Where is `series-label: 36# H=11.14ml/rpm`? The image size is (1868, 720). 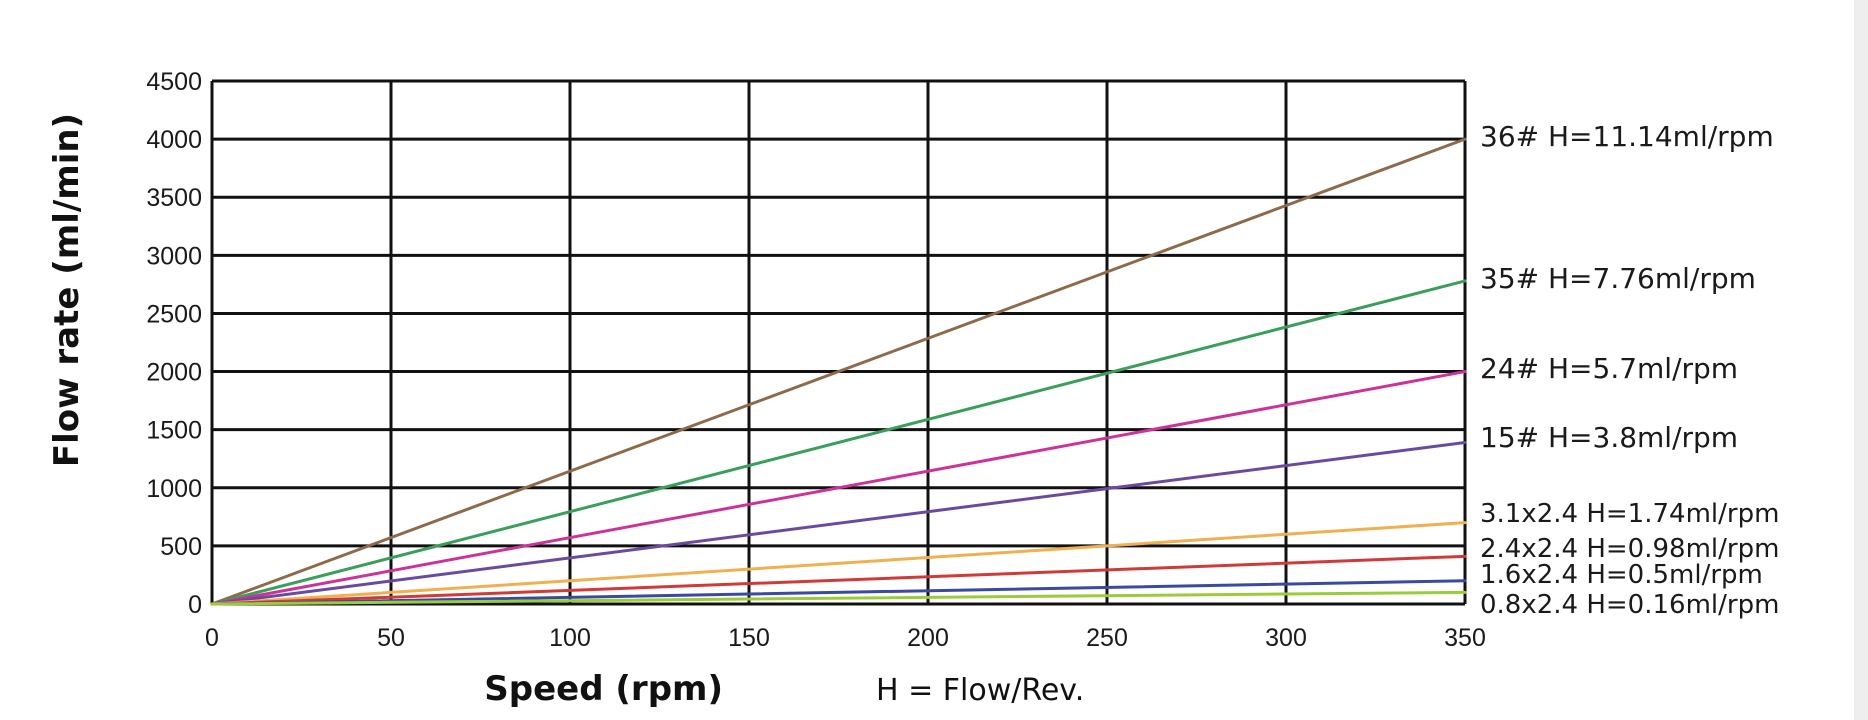
series-label: 36# H=11.14ml/rpm is located at coordinates (1627, 136).